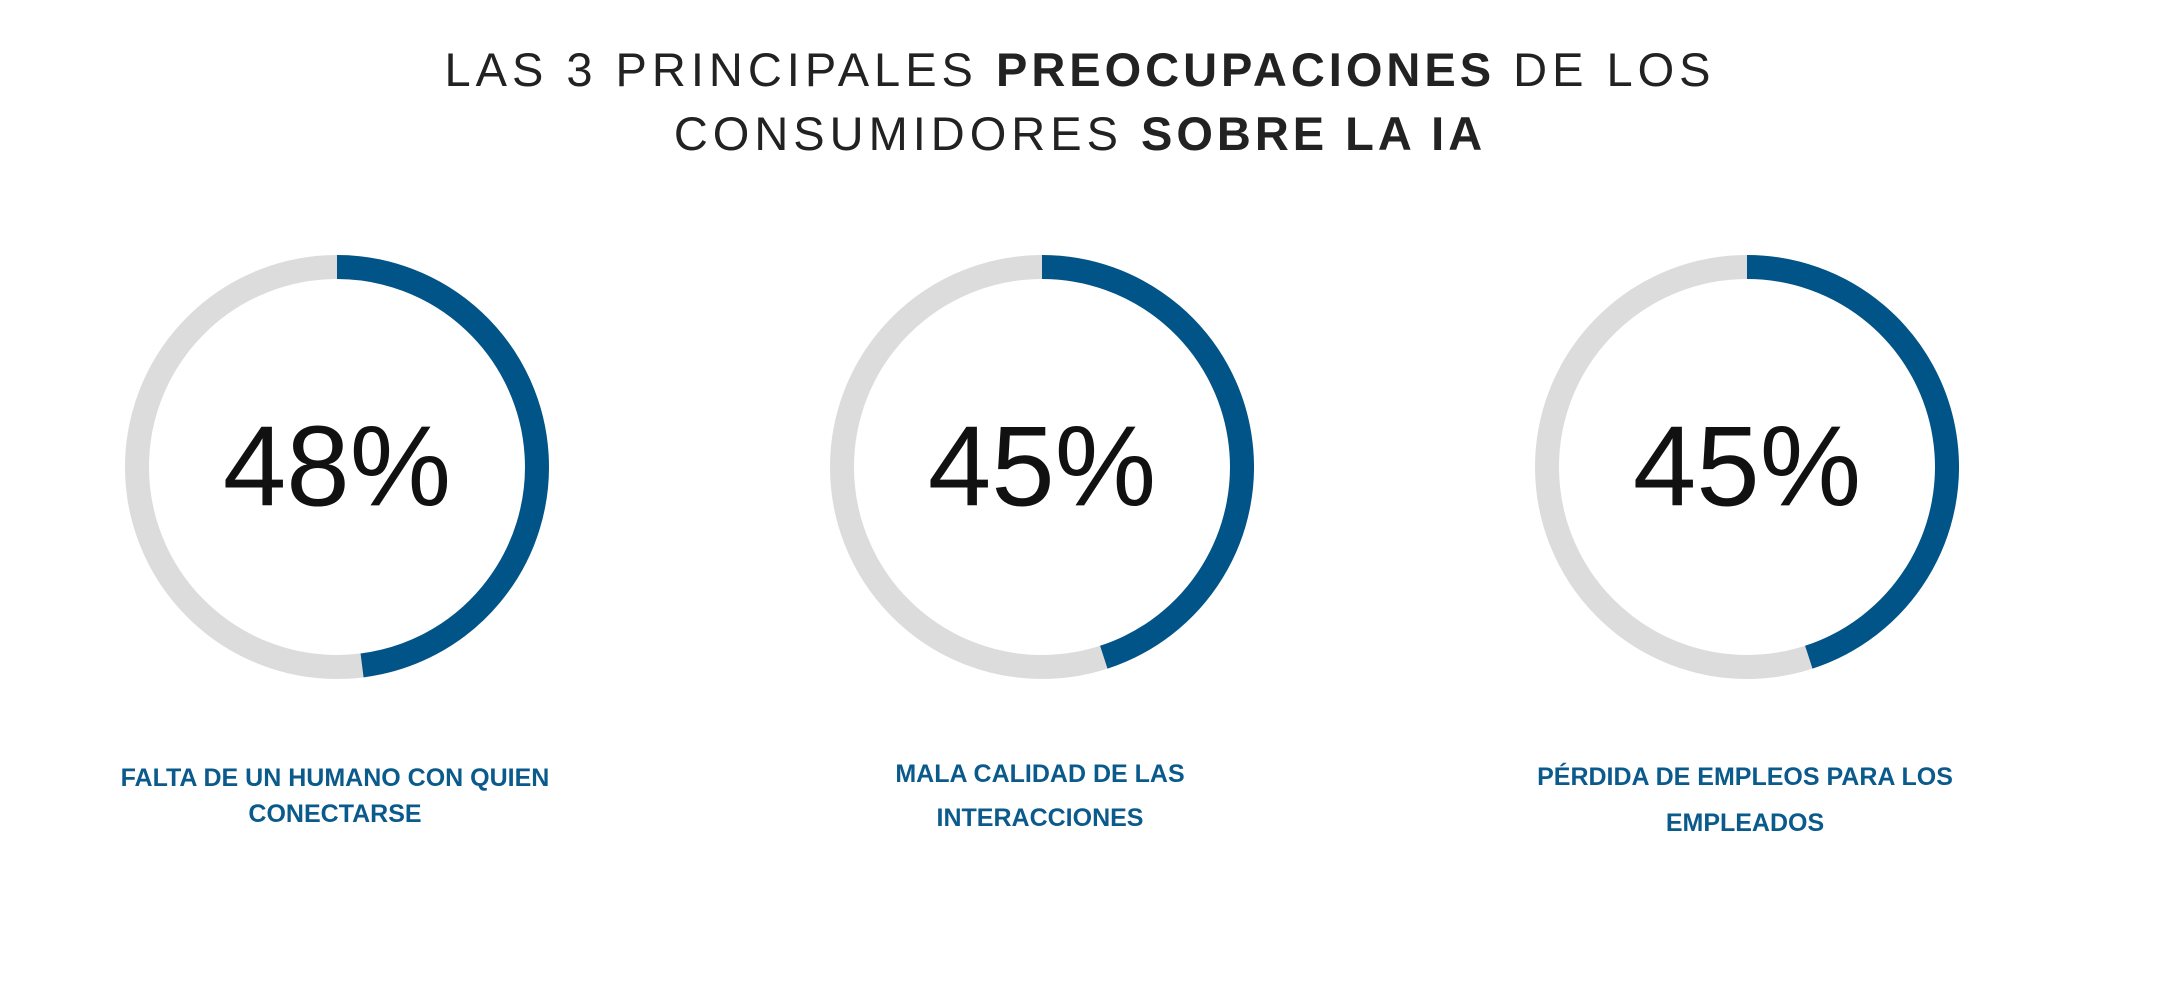  I want to click on donut-chart-3: 45%, so click(1747, 467).